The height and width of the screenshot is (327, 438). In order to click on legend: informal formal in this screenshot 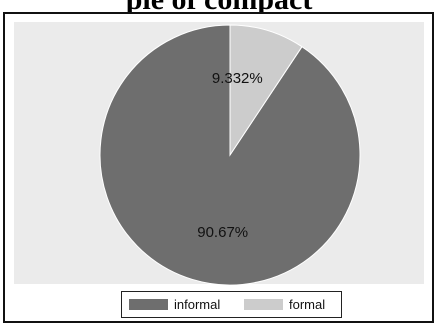, I will do `click(231, 304)`.